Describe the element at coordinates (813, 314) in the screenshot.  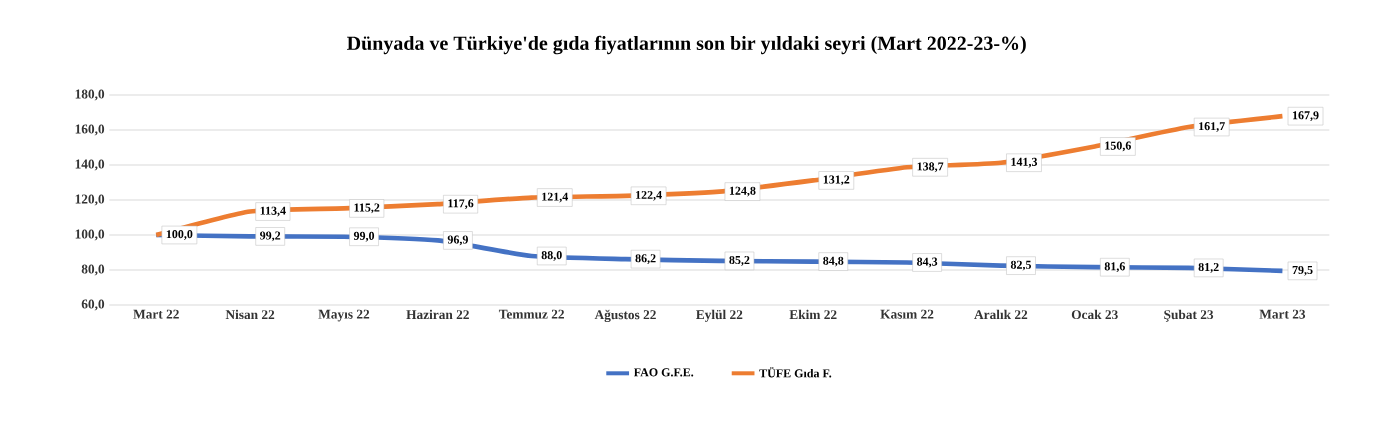
I see `x-tick-label: Ekim 22` at that location.